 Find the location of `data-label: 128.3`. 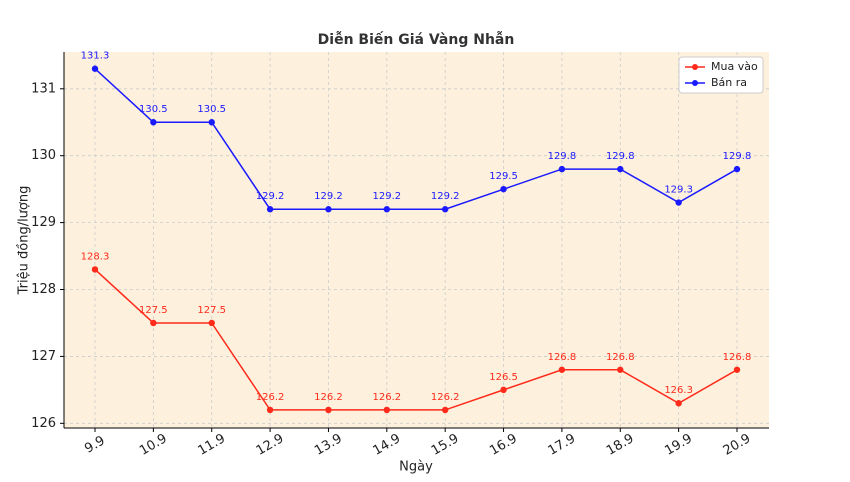

data-label: 128.3 is located at coordinates (95, 256).